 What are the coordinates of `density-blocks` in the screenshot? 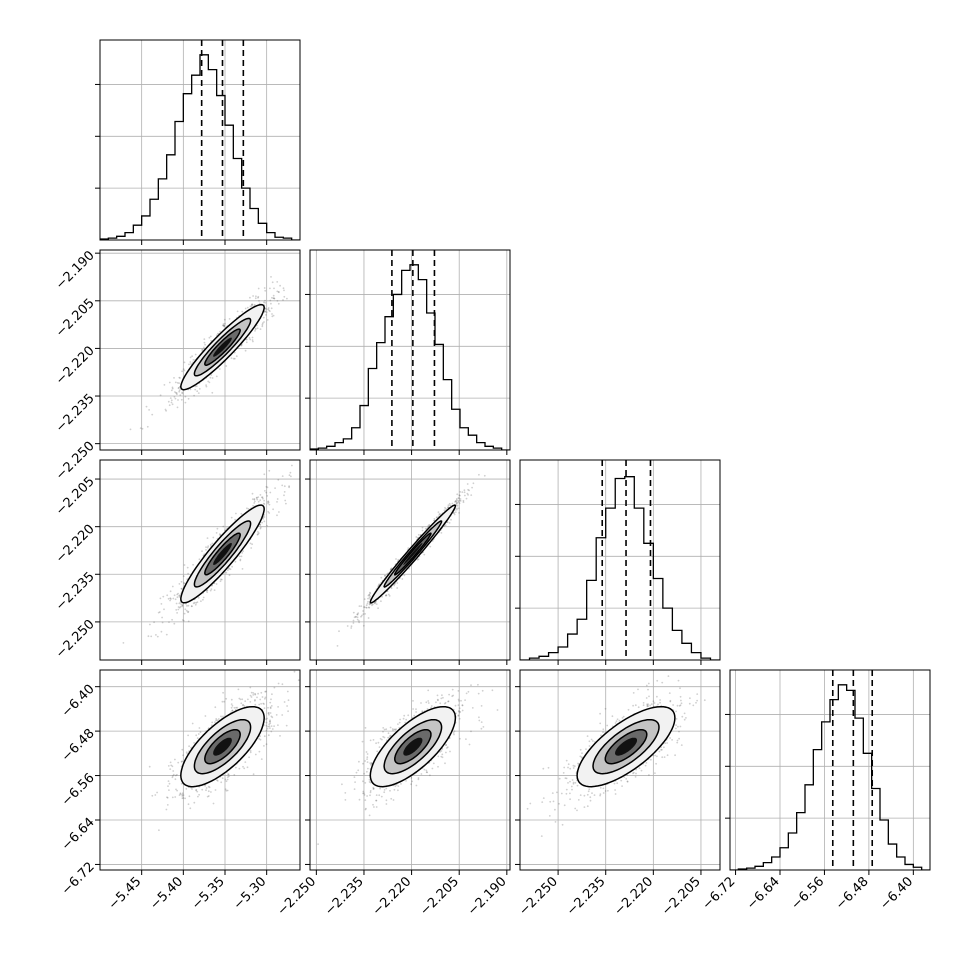 It's located at (222, 554).